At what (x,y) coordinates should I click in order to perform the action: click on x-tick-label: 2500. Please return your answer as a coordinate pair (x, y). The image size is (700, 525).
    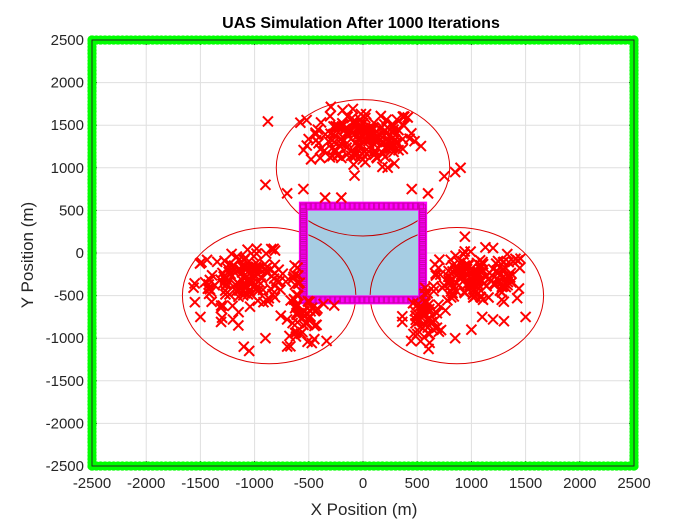
    Looking at the image, I should click on (633, 483).